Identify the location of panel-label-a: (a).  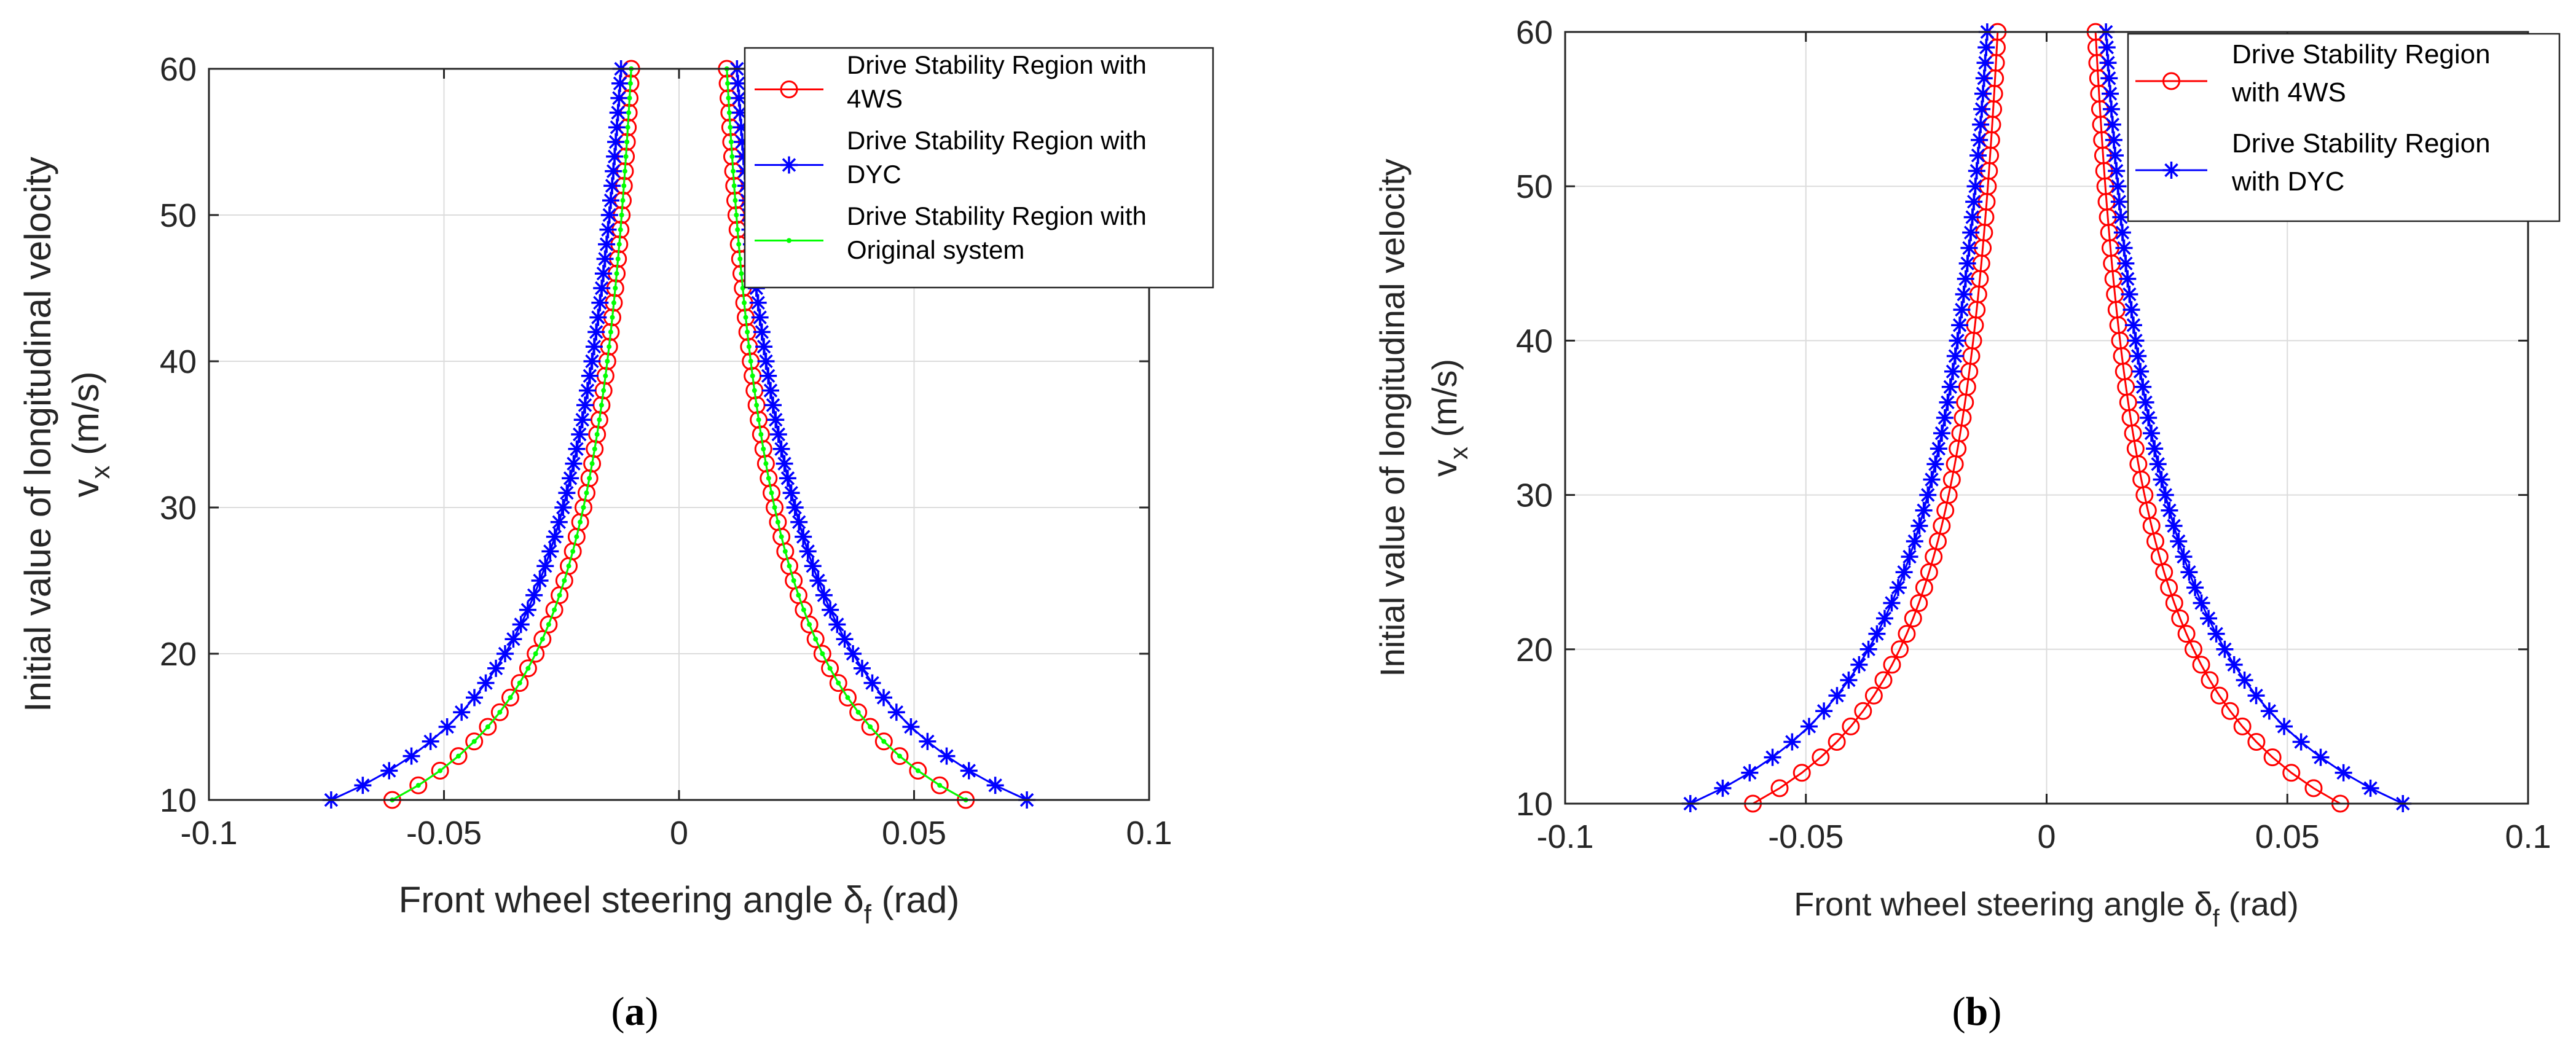
(635, 1011).